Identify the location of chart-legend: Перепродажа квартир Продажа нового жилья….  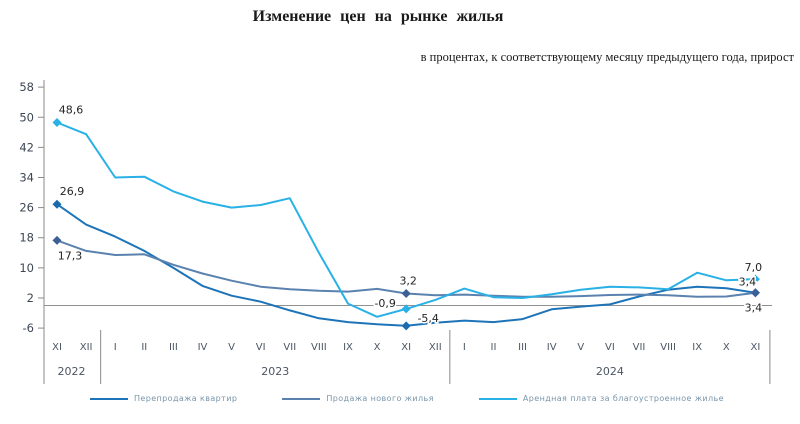
(407, 398).